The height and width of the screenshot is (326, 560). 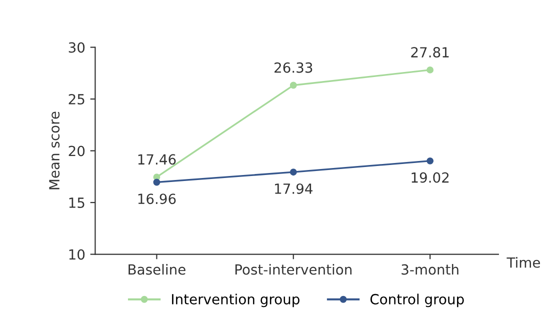 What do you see at coordinates (293, 269) in the screenshot?
I see `x-tick-label: Post-intervention` at bounding box center [293, 269].